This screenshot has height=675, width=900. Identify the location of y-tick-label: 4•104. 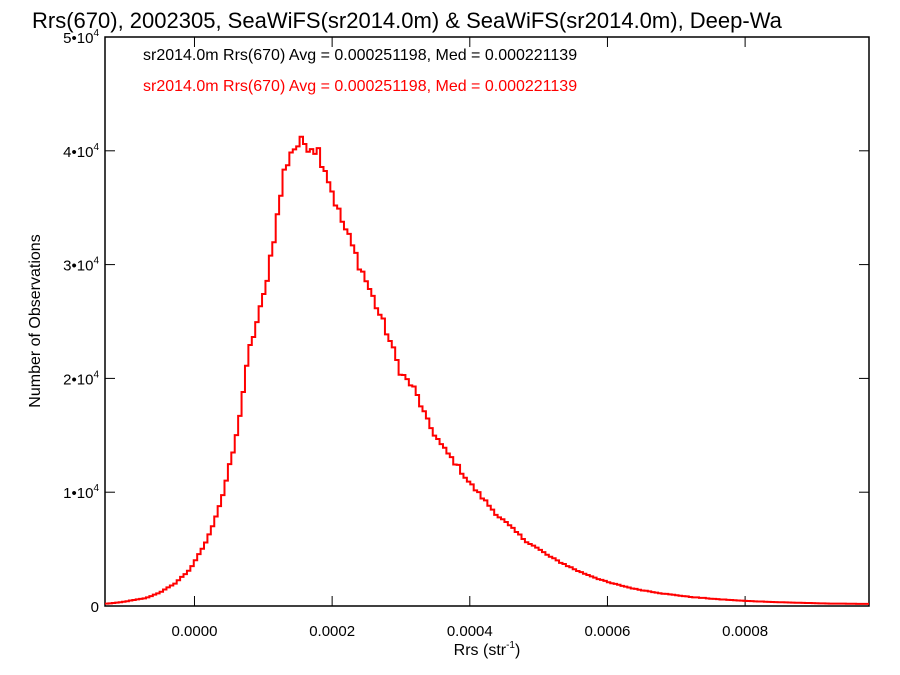
(81, 151).